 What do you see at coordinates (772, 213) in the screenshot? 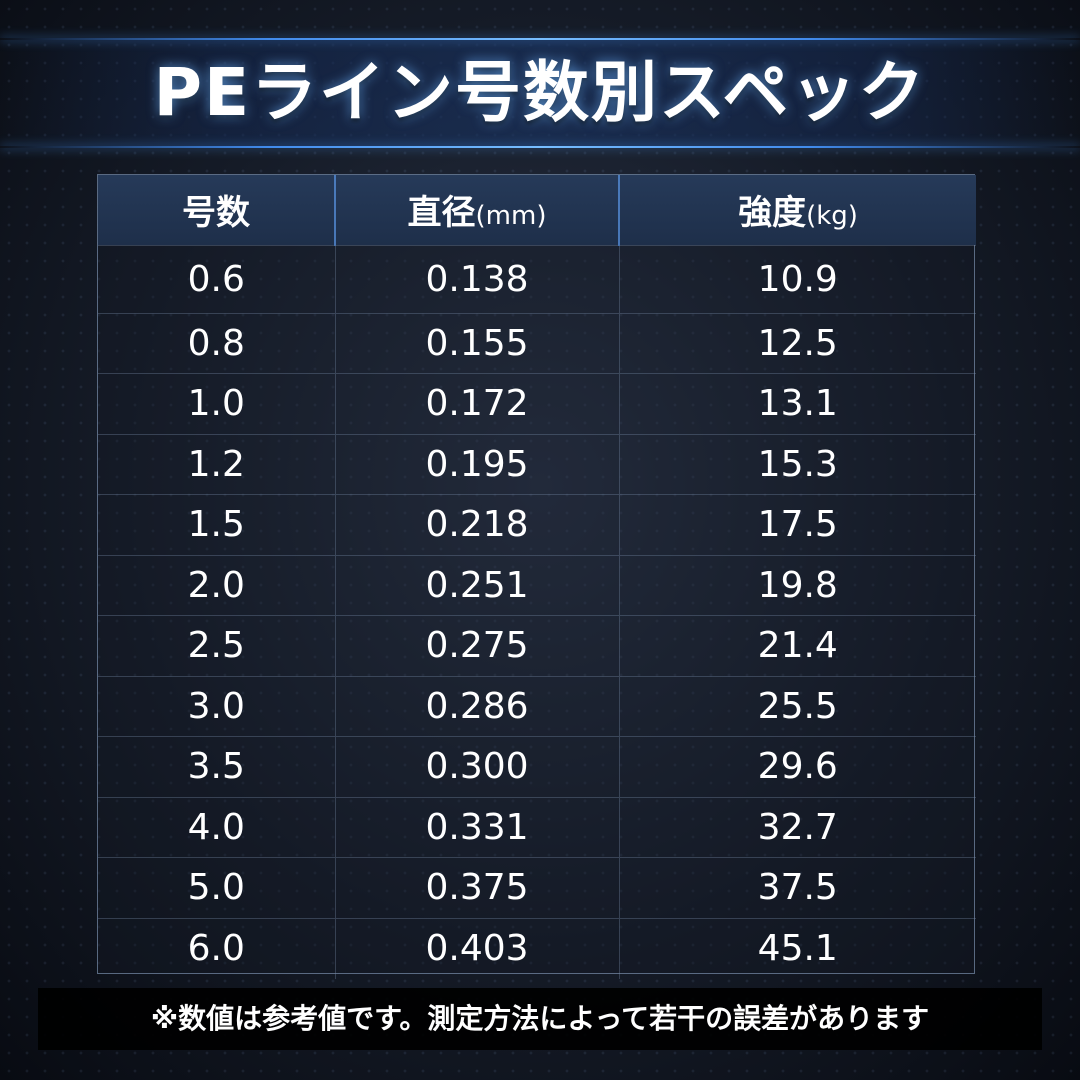
I see `header-strength-label: 強度` at bounding box center [772, 213].